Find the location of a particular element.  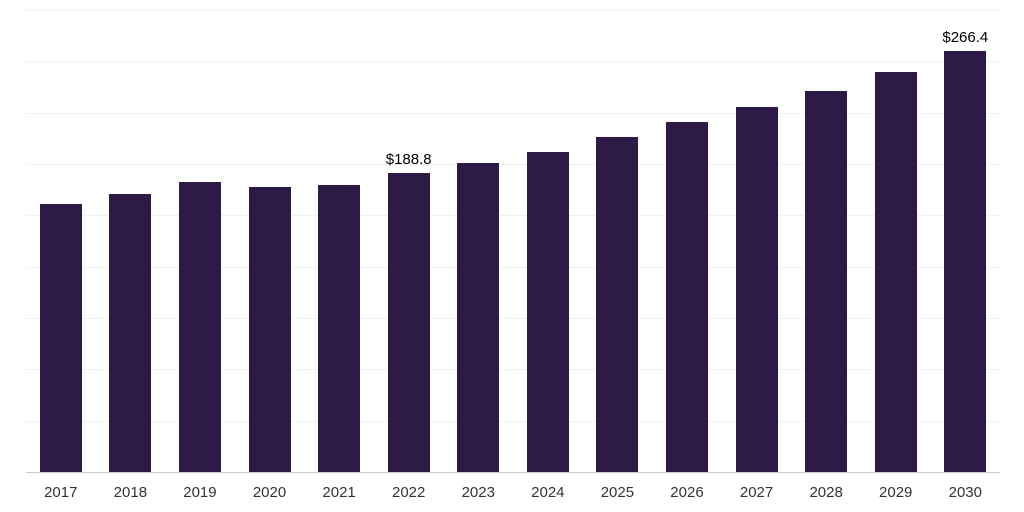

bar-2019 is located at coordinates (199, 327).